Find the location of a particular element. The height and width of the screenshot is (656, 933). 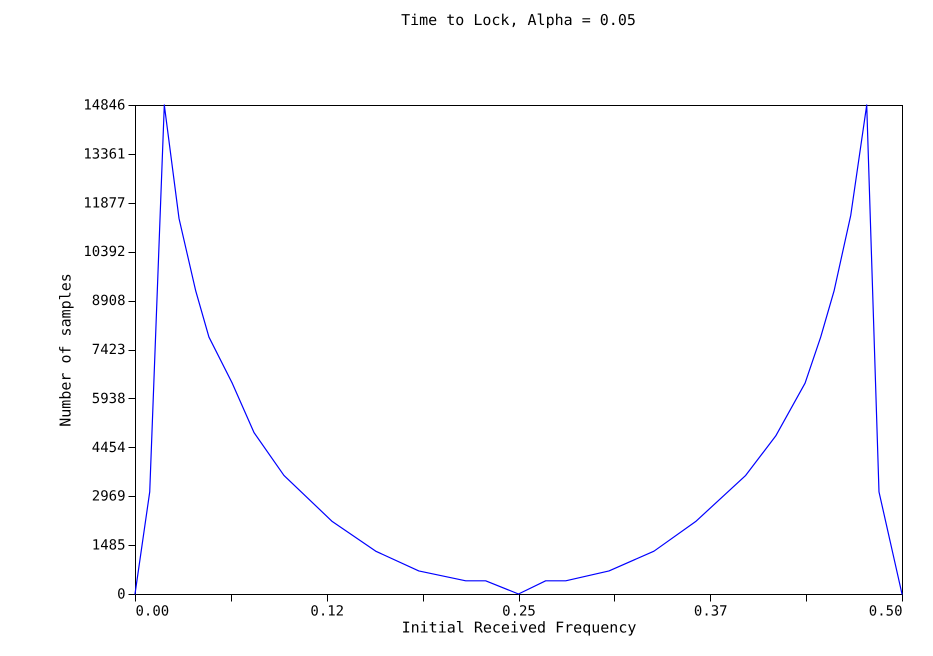

x-axis-title: Initial Received Frequency is located at coordinates (519, 627).